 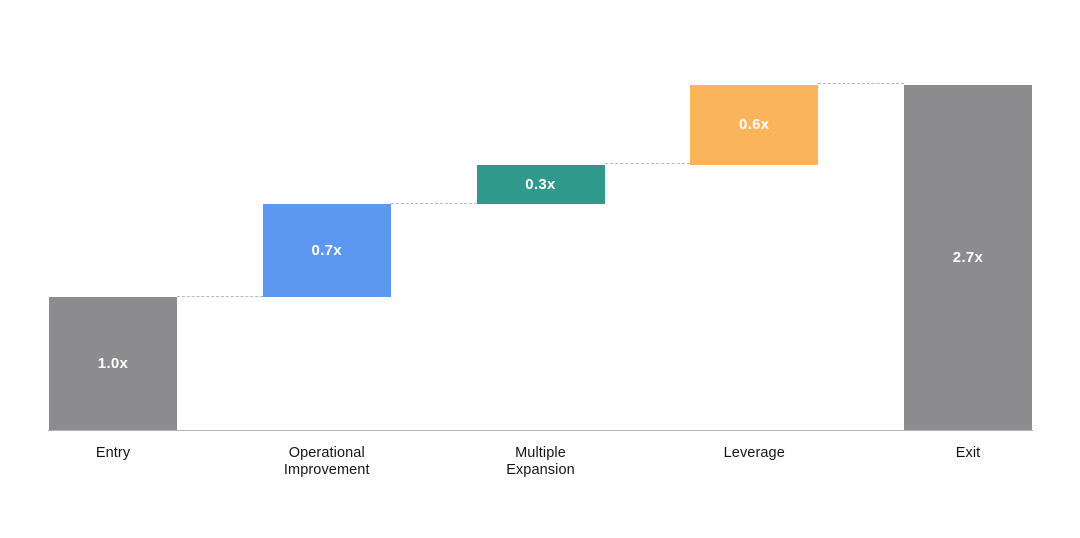 I want to click on bar-entry: 1.0x, so click(x=113, y=363).